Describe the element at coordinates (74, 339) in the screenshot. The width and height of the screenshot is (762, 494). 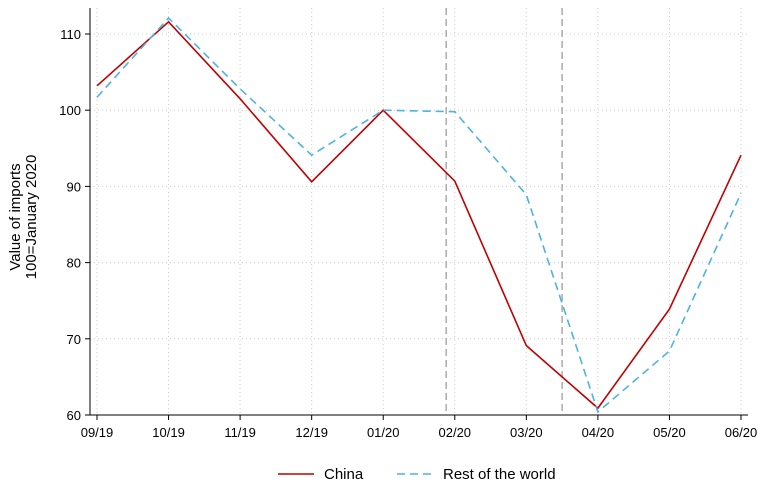
I see `y-tick-label: 70` at that location.